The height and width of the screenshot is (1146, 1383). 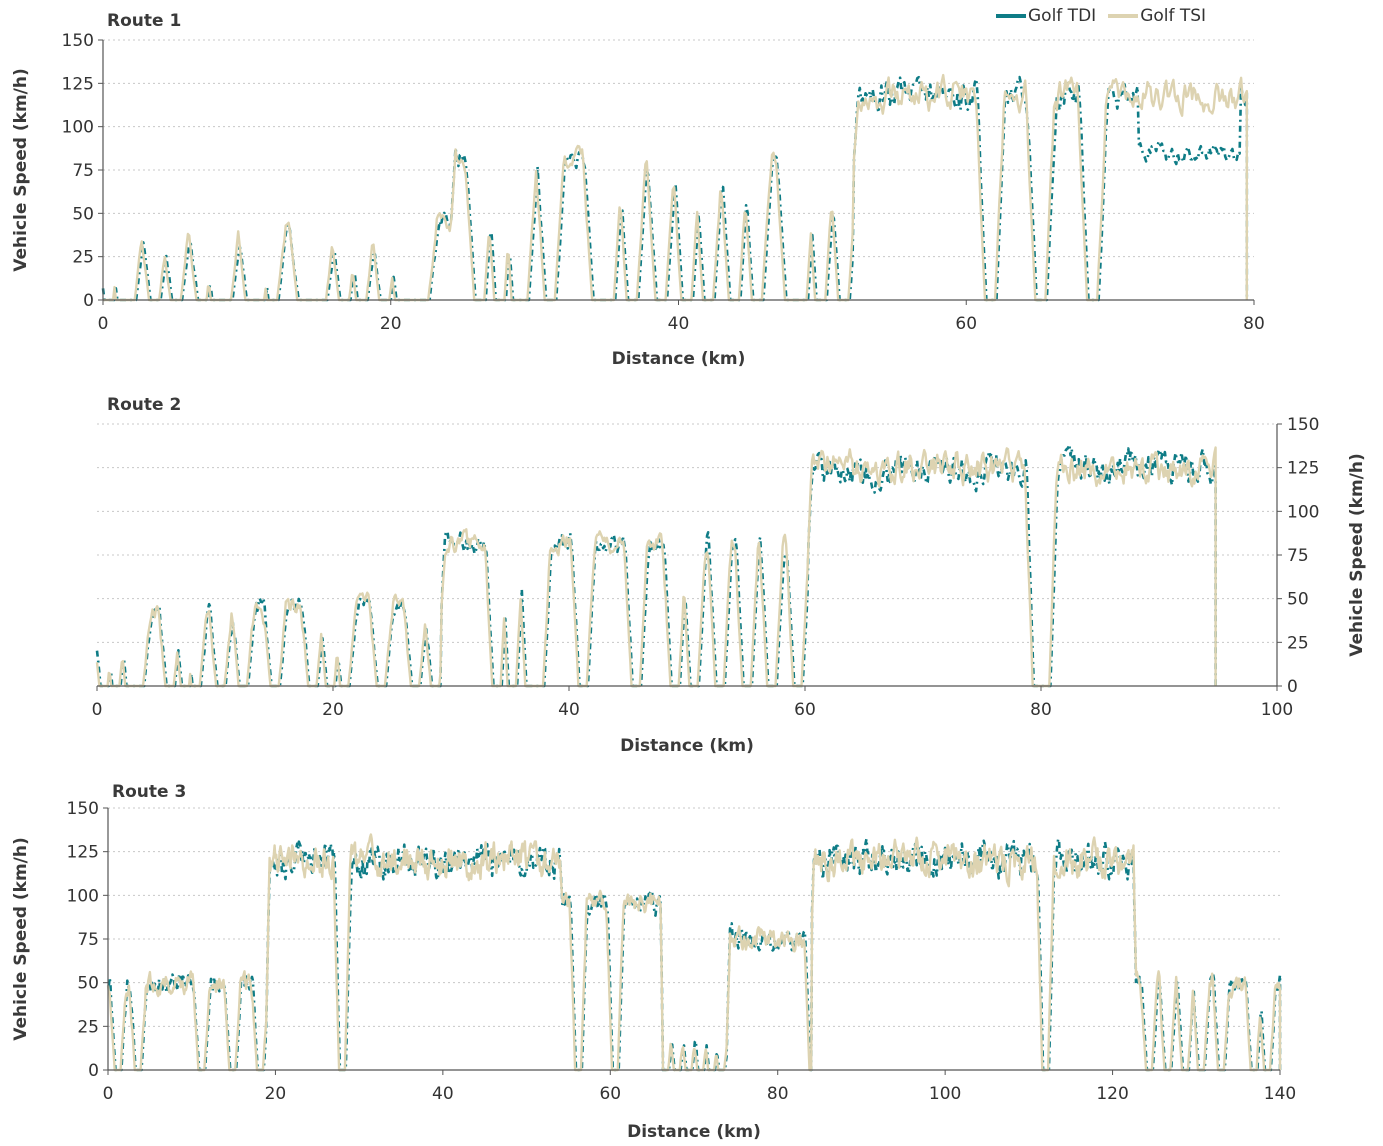 What do you see at coordinates (103, 324) in the screenshot?
I see `route-1-x-tick-label: 0` at bounding box center [103, 324].